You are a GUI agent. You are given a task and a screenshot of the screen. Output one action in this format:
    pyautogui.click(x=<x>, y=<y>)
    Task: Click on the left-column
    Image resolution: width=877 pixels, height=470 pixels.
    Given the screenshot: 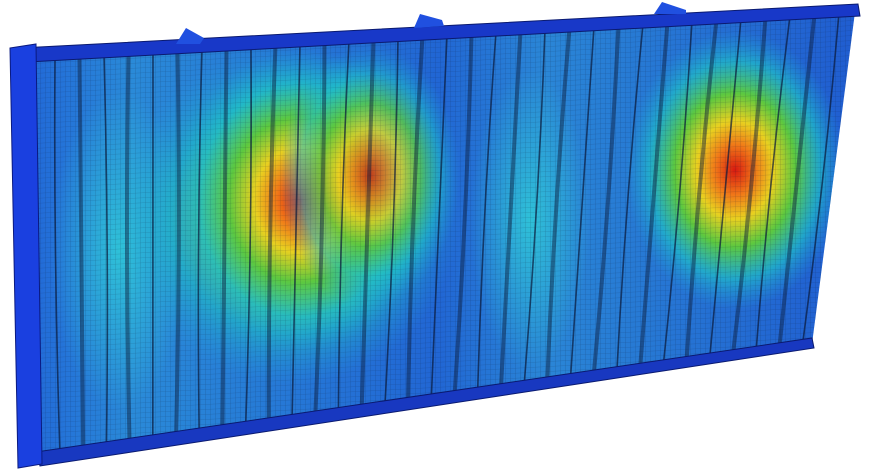 What is the action you would take?
    pyautogui.click(x=26, y=256)
    